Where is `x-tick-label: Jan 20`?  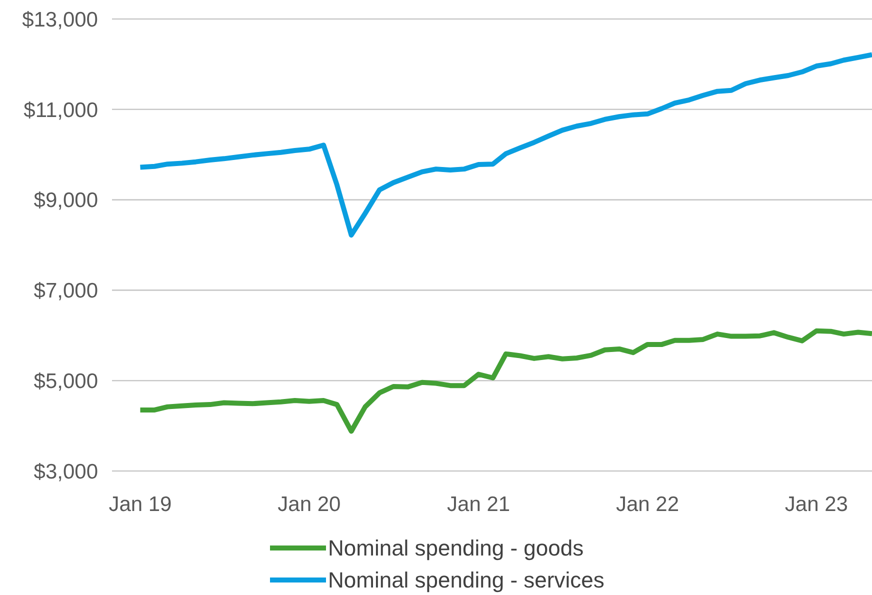 x-tick-label: Jan 20 is located at coordinates (309, 504).